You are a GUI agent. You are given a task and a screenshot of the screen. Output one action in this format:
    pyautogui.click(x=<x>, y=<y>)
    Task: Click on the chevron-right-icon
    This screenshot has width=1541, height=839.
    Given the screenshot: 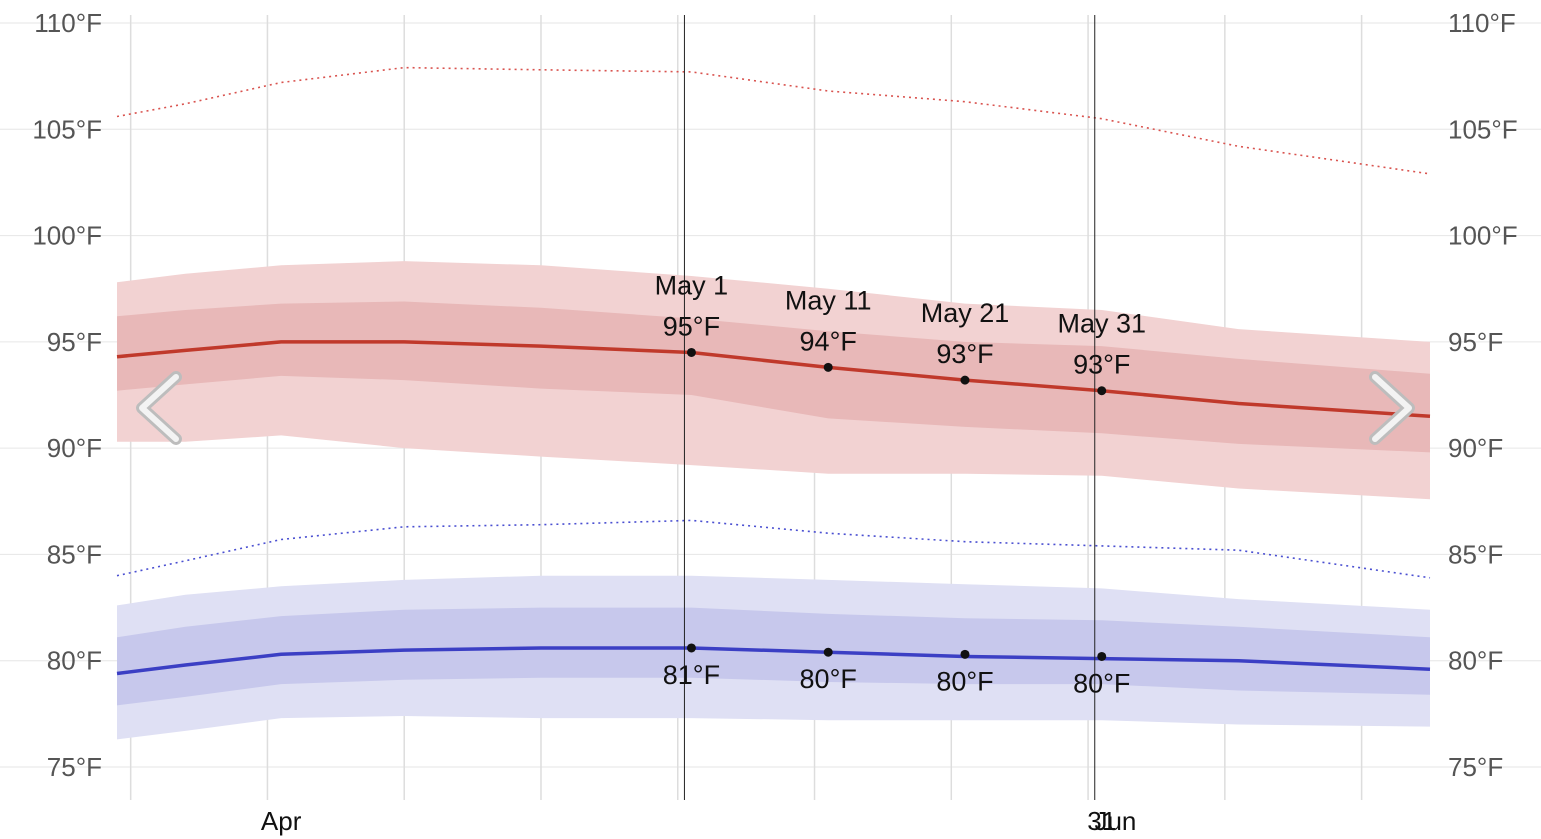 What is the action you would take?
    pyautogui.click(x=1392, y=408)
    